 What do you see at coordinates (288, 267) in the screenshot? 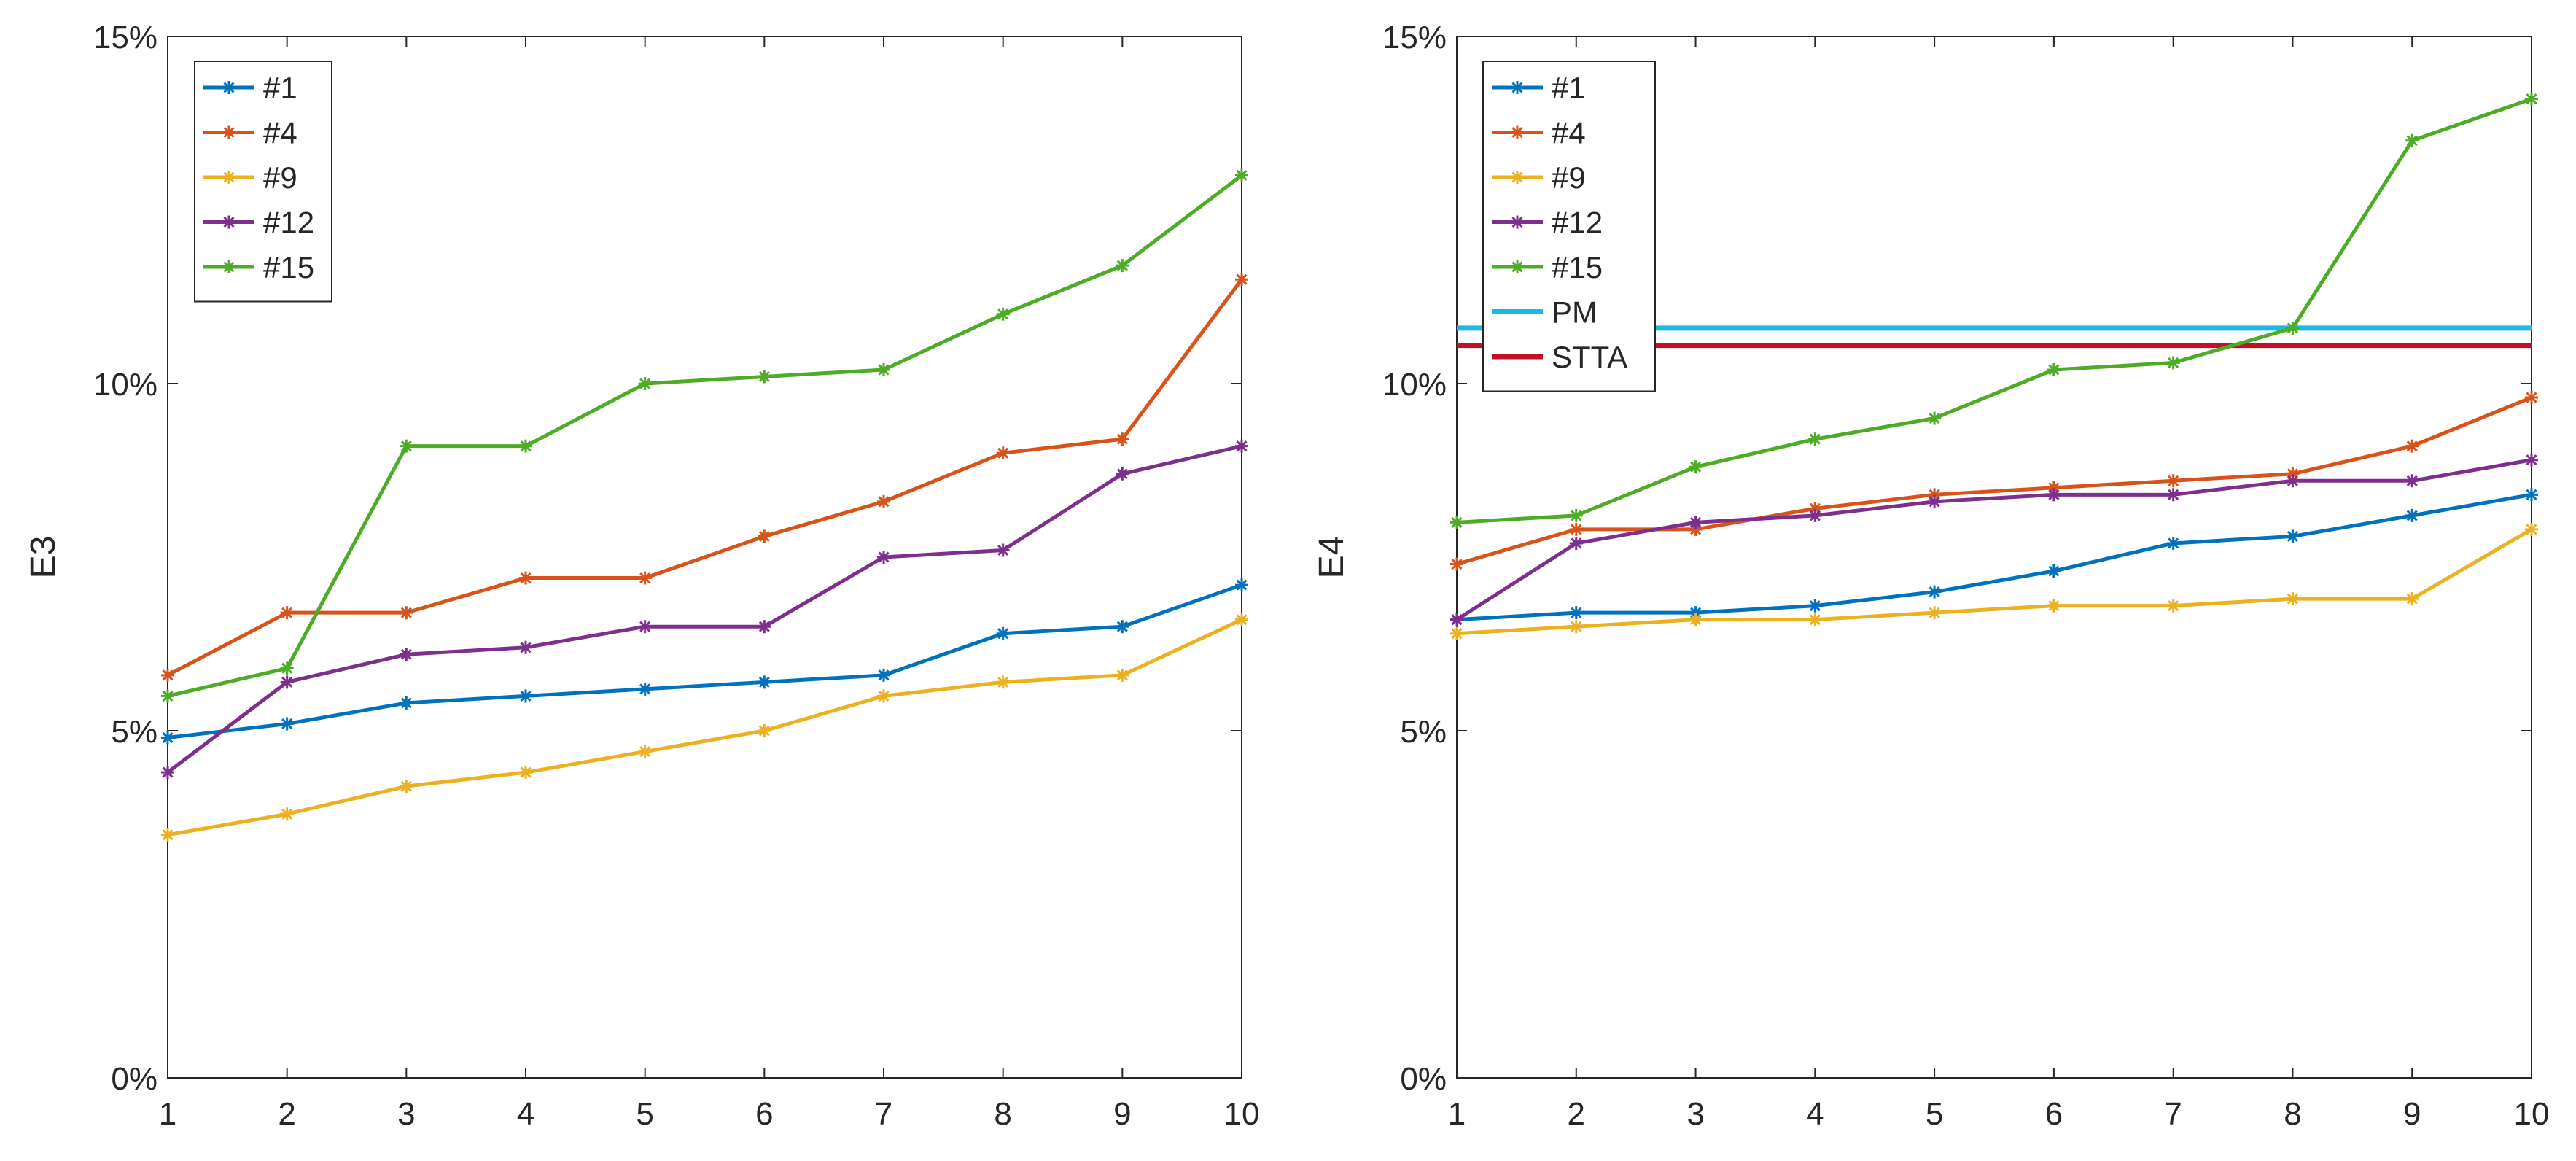
I see `legend-label: #15` at bounding box center [288, 267].